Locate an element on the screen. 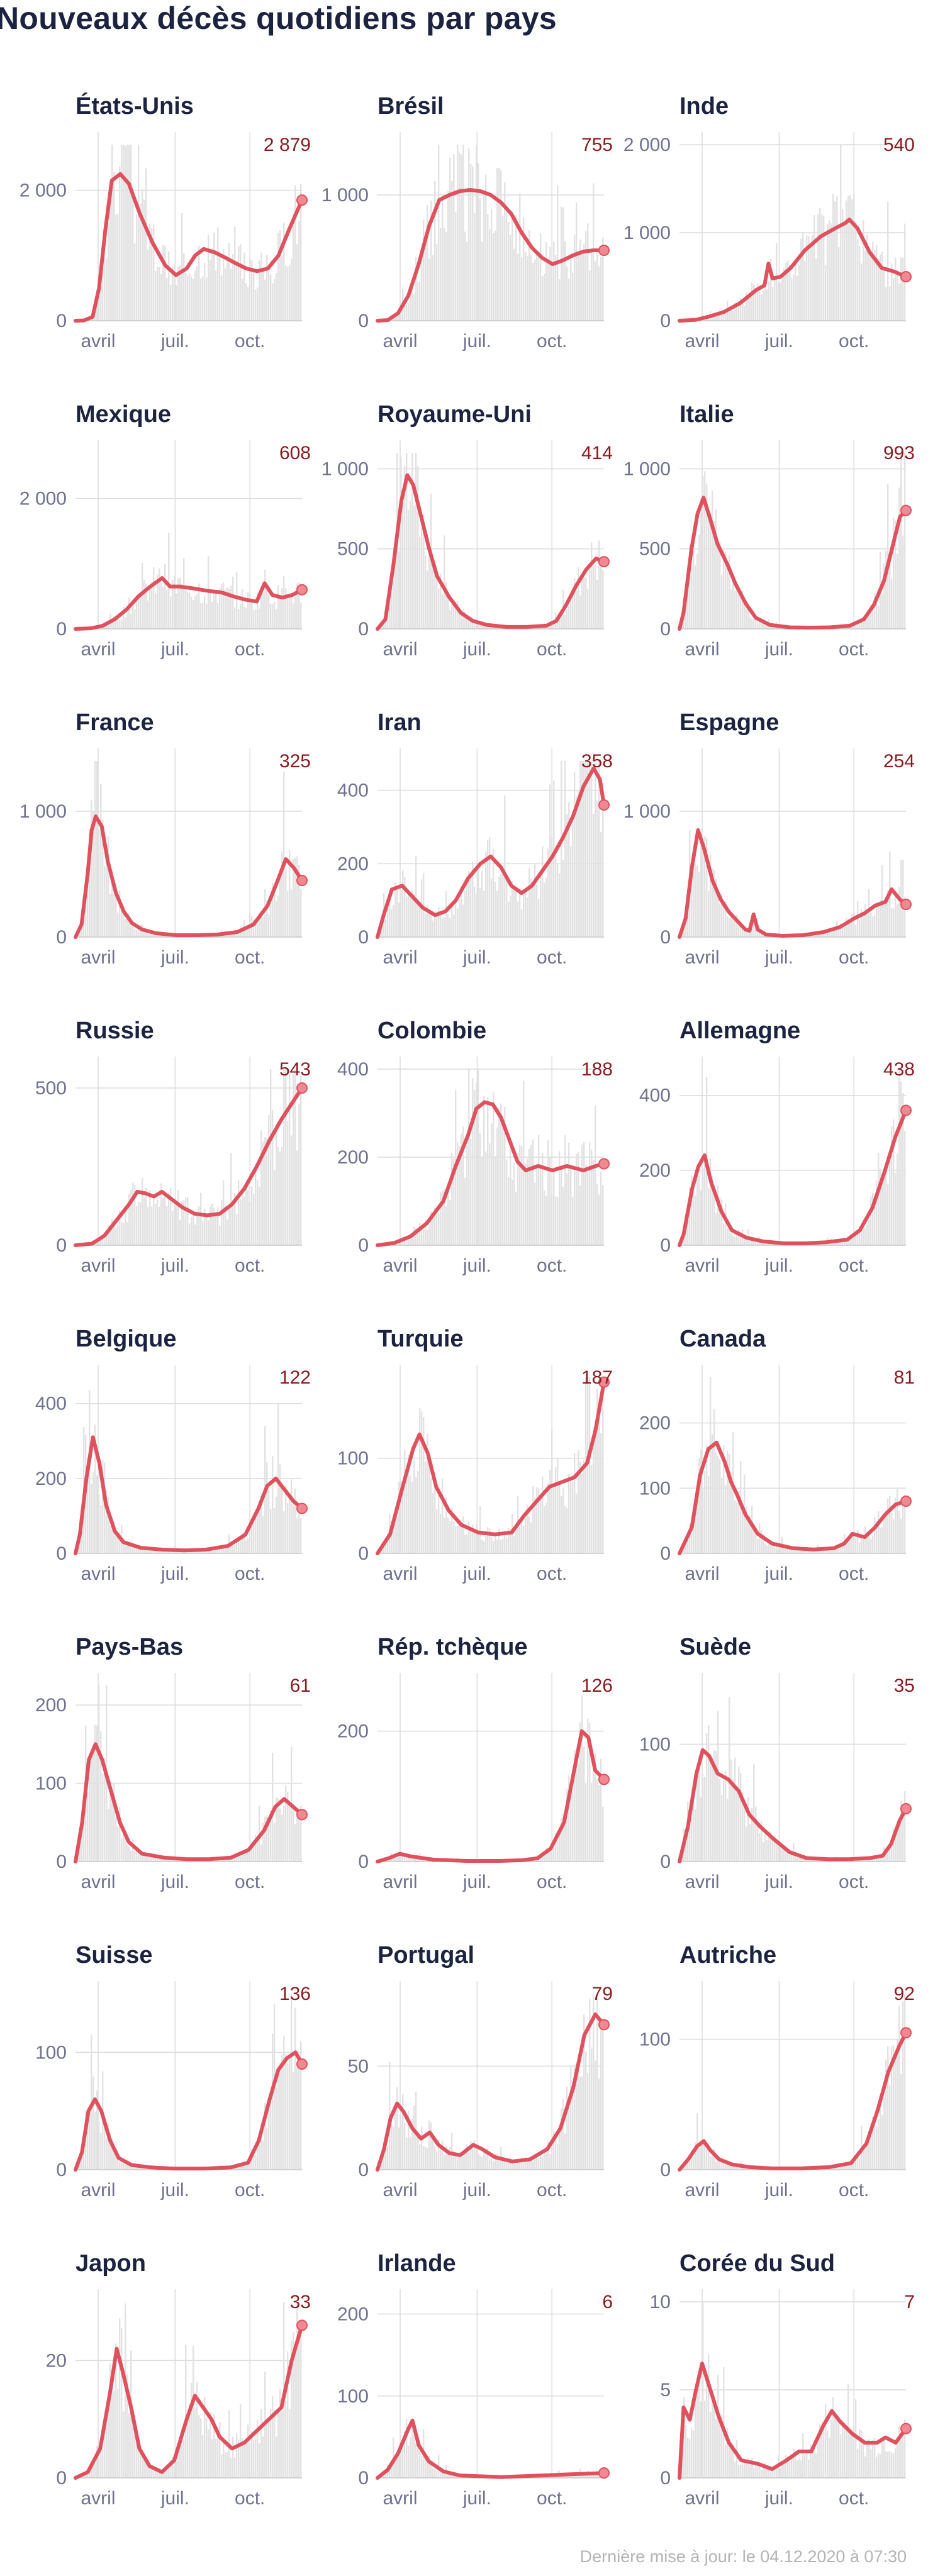 The width and height of the screenshot is (928, 2576). y-tick-label: 400 is located at coordinates (353, 790).